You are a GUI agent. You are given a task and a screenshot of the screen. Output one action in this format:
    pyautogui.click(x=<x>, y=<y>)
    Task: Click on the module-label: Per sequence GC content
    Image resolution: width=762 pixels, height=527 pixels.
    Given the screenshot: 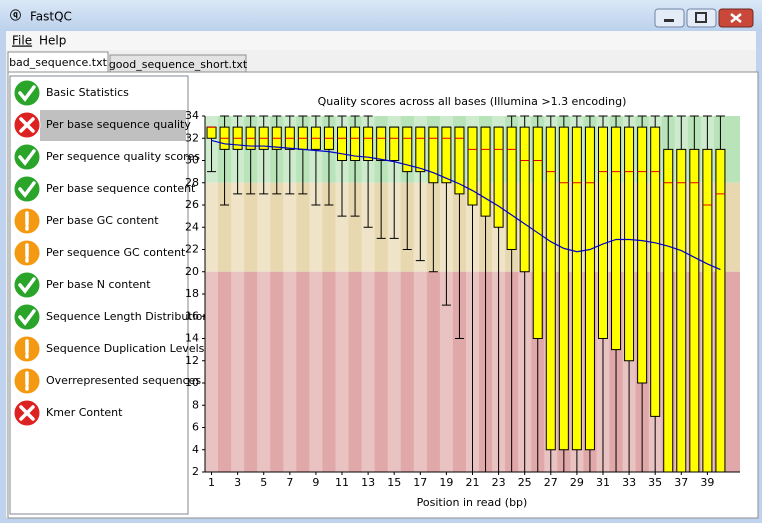 What is the action you would take?
    pyautogui.click(x=116, y=252)
    